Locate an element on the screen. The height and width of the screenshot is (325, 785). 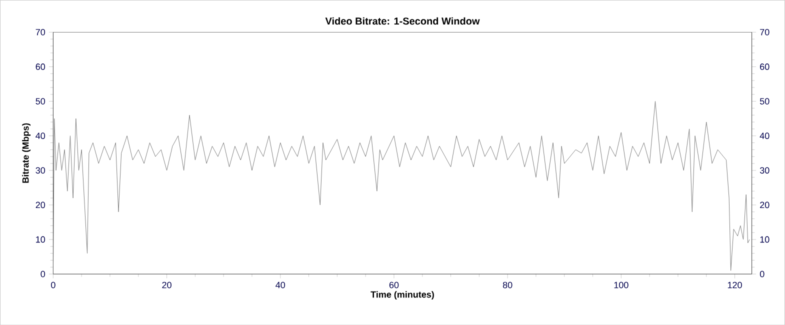
y2-tick-label: 20 is located at coordinates (765, 205).